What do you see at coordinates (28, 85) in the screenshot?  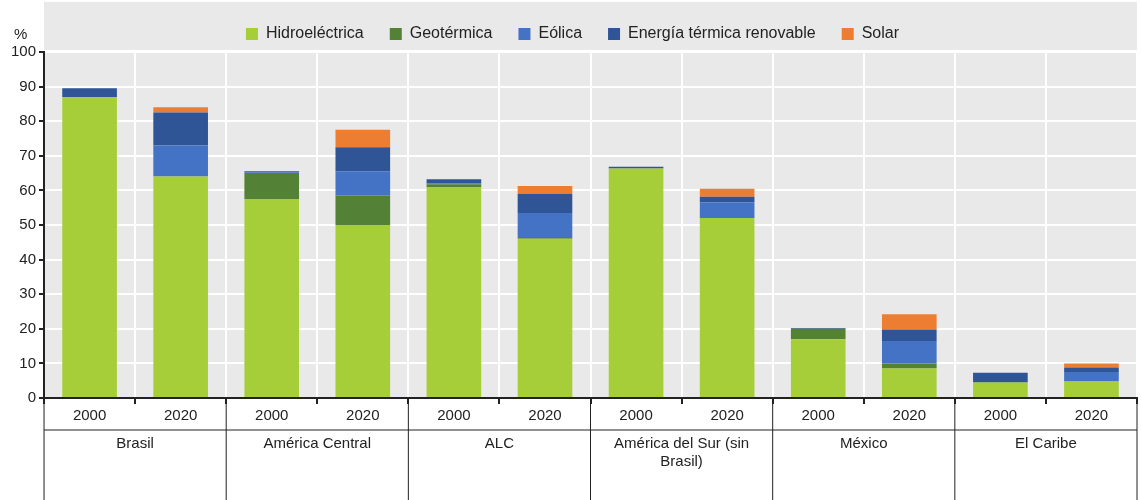 I see `y-tick-label: 90` at bounding box center [28, 85].